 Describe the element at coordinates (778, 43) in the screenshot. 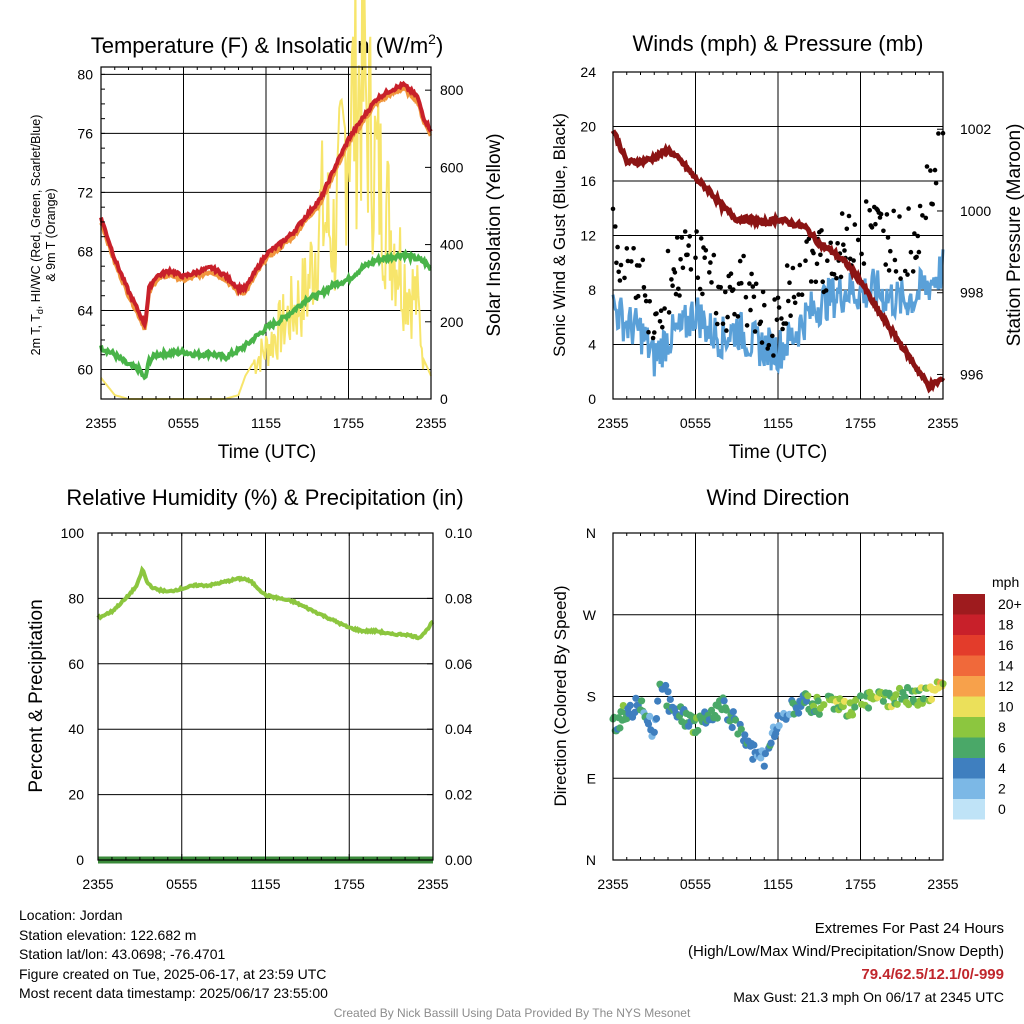

I see `winds-title: Winds (mph) & Pressure (mb)` at that location.